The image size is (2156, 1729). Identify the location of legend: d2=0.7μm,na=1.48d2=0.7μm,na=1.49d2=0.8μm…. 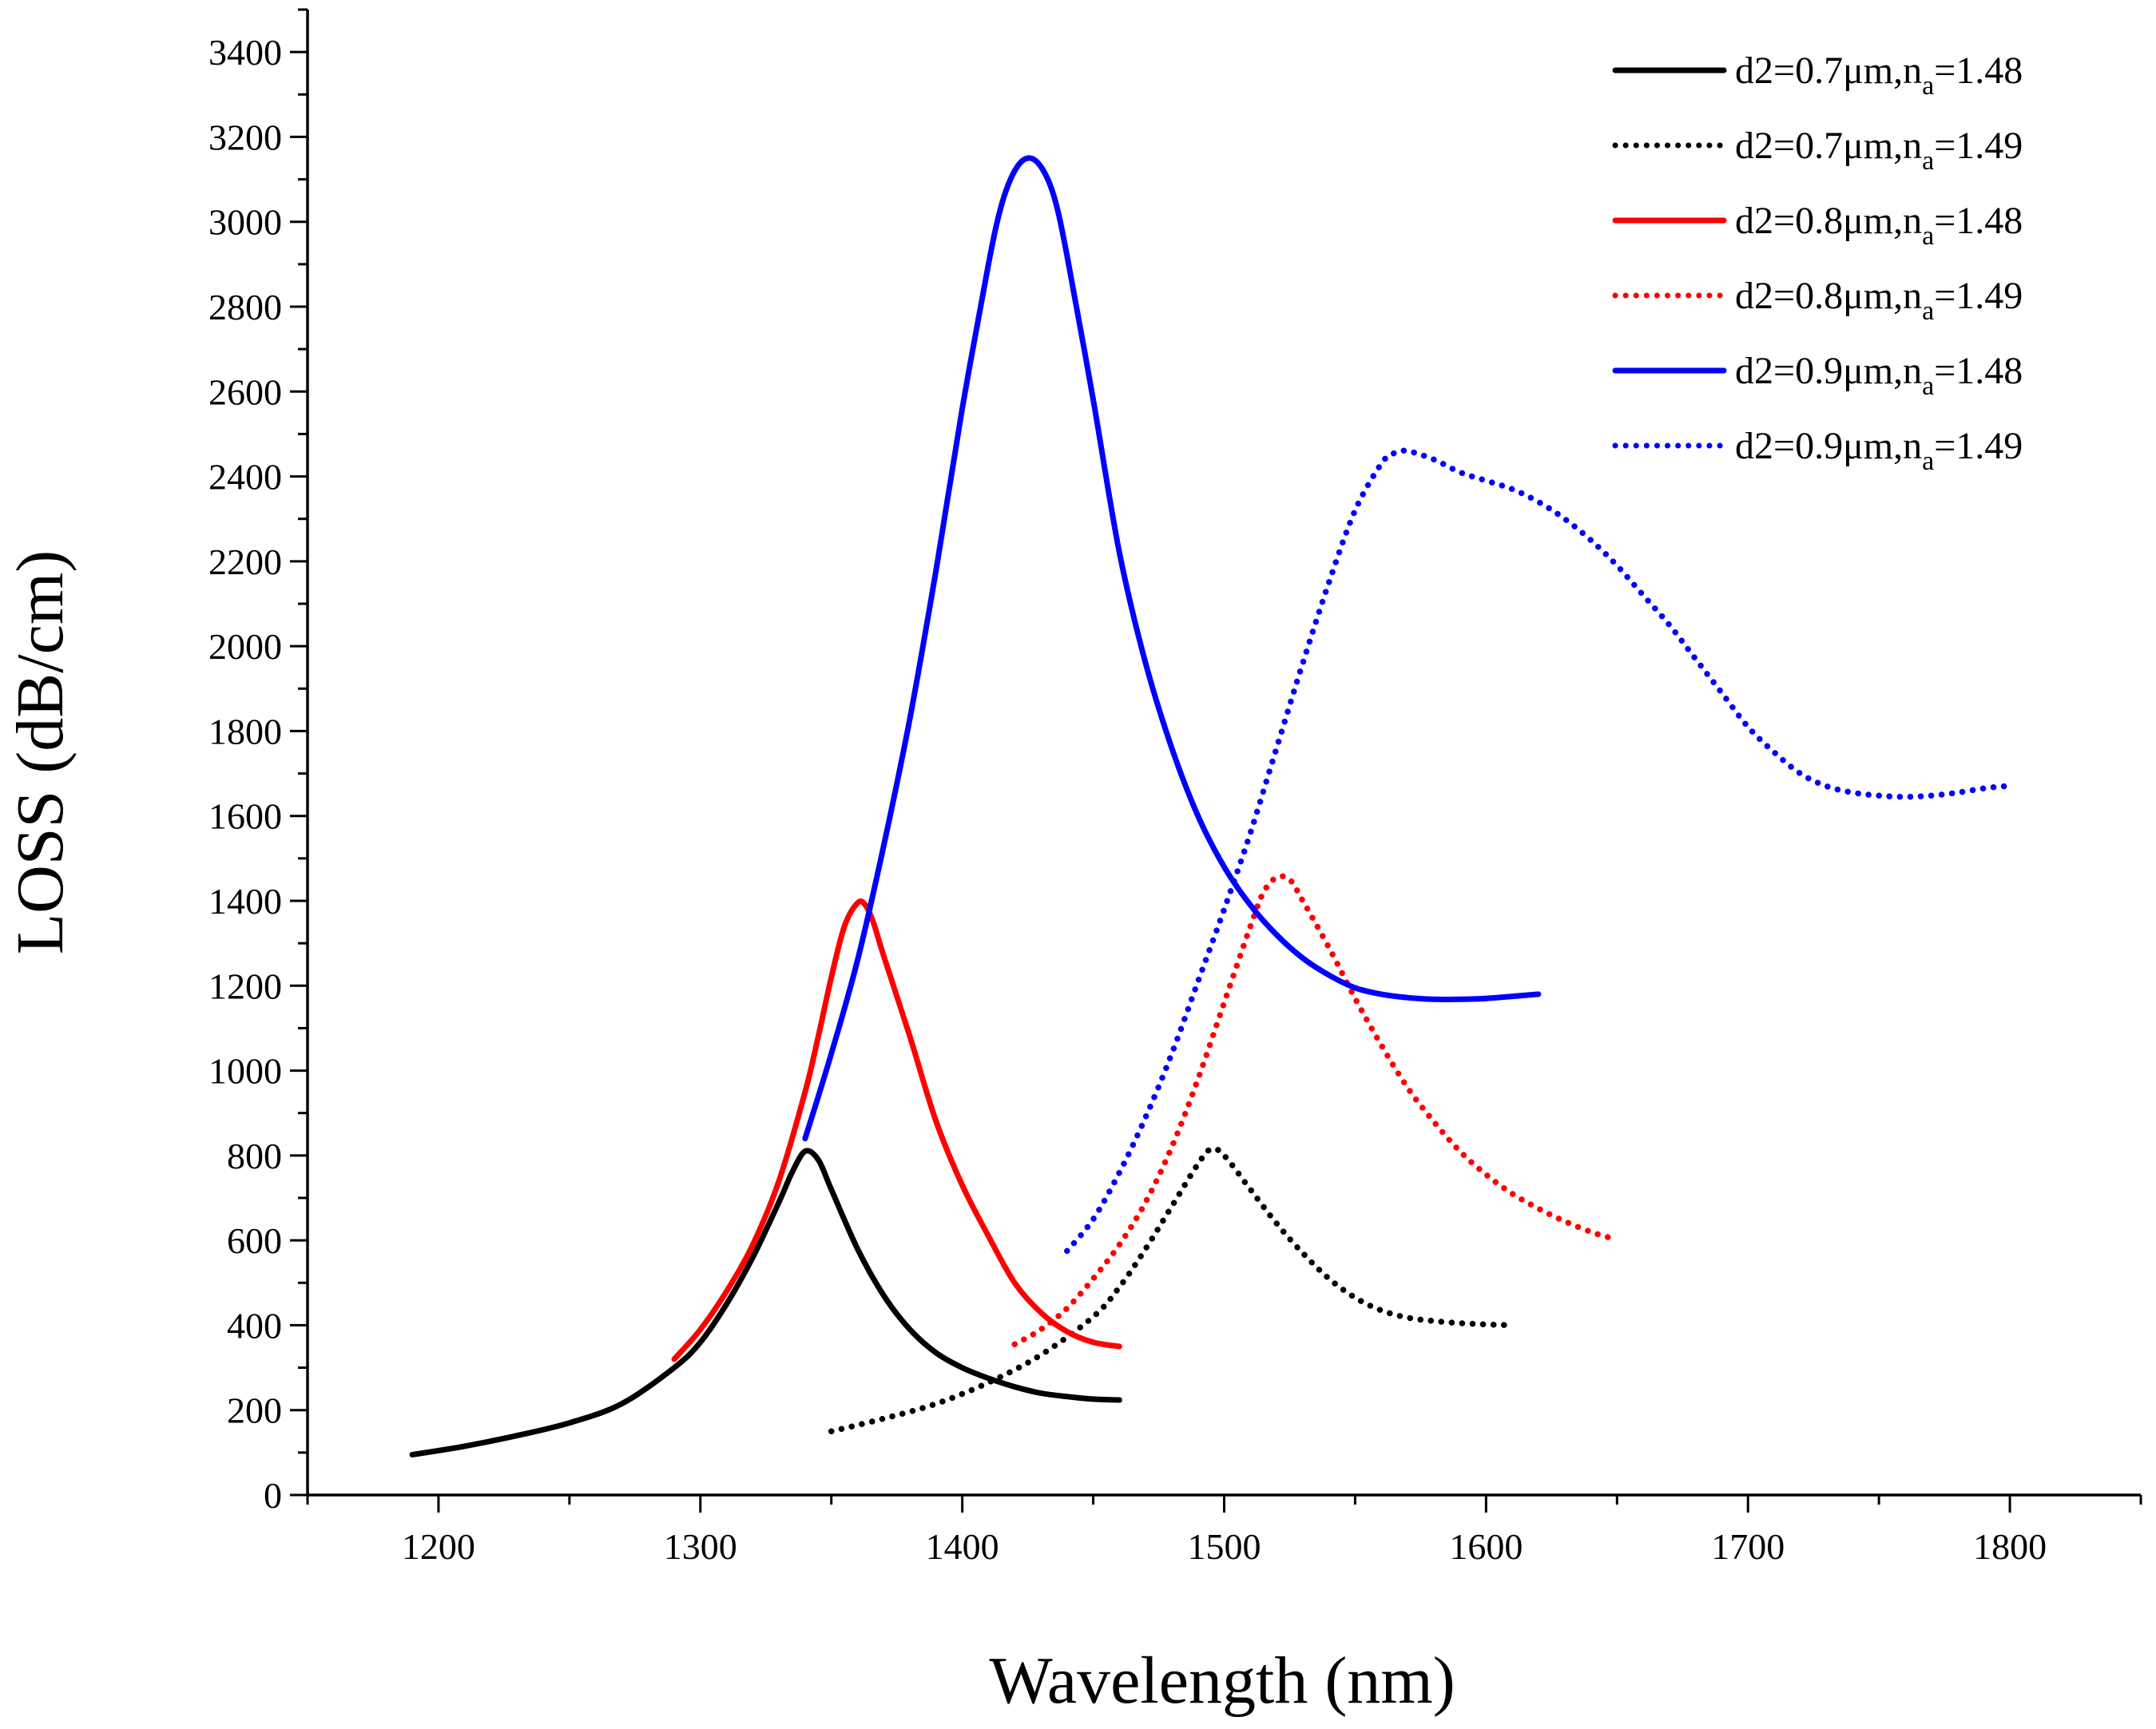
(1817, 263).